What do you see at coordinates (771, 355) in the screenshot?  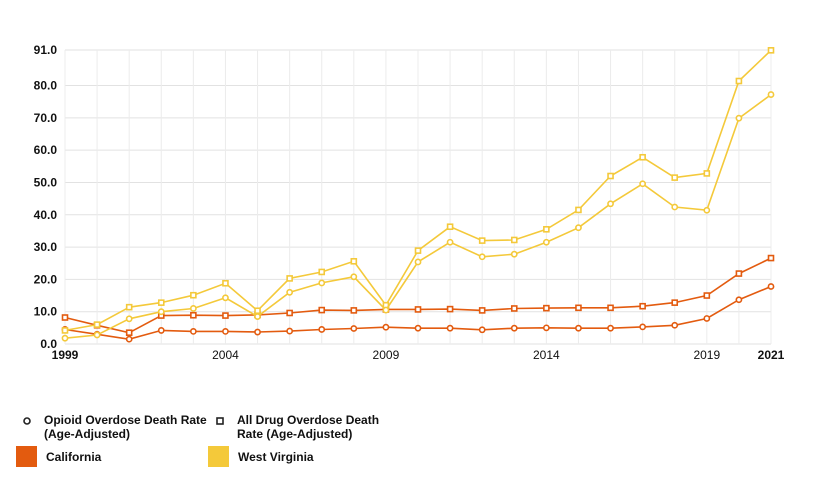 I see `x-tick-label: 2021` at bounding box center [771, 355].